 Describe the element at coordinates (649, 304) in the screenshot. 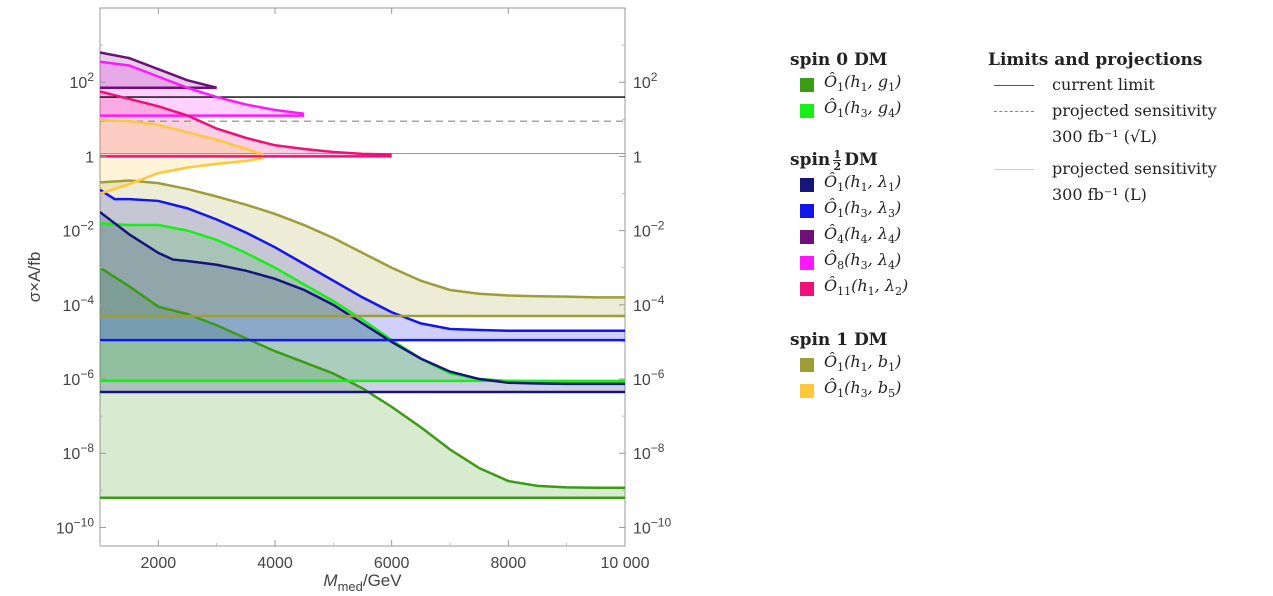

I see `y-tick-label-right: 10⁻⁴` at that location.